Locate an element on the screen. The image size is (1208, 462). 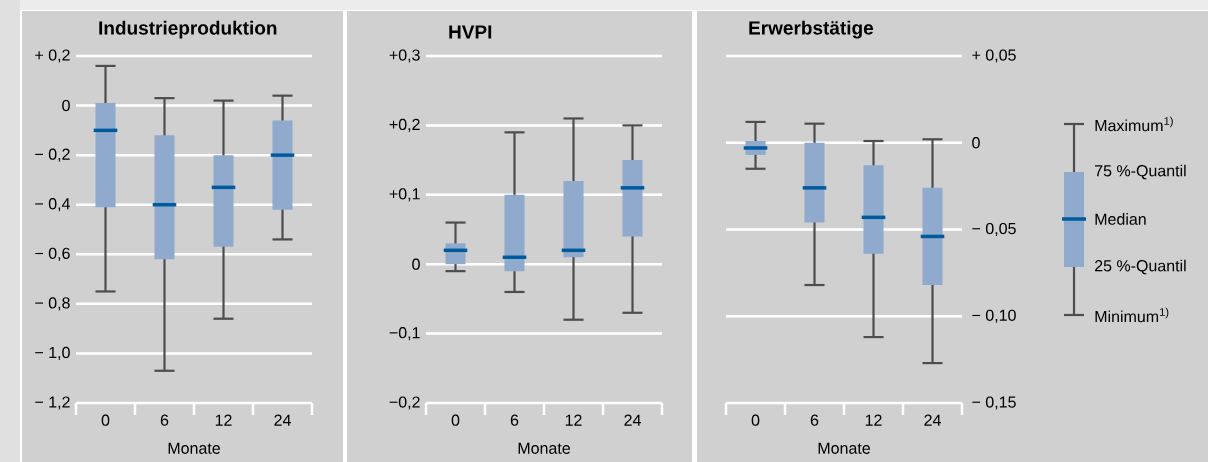
text: Median is located at coordinates (1120, 219).